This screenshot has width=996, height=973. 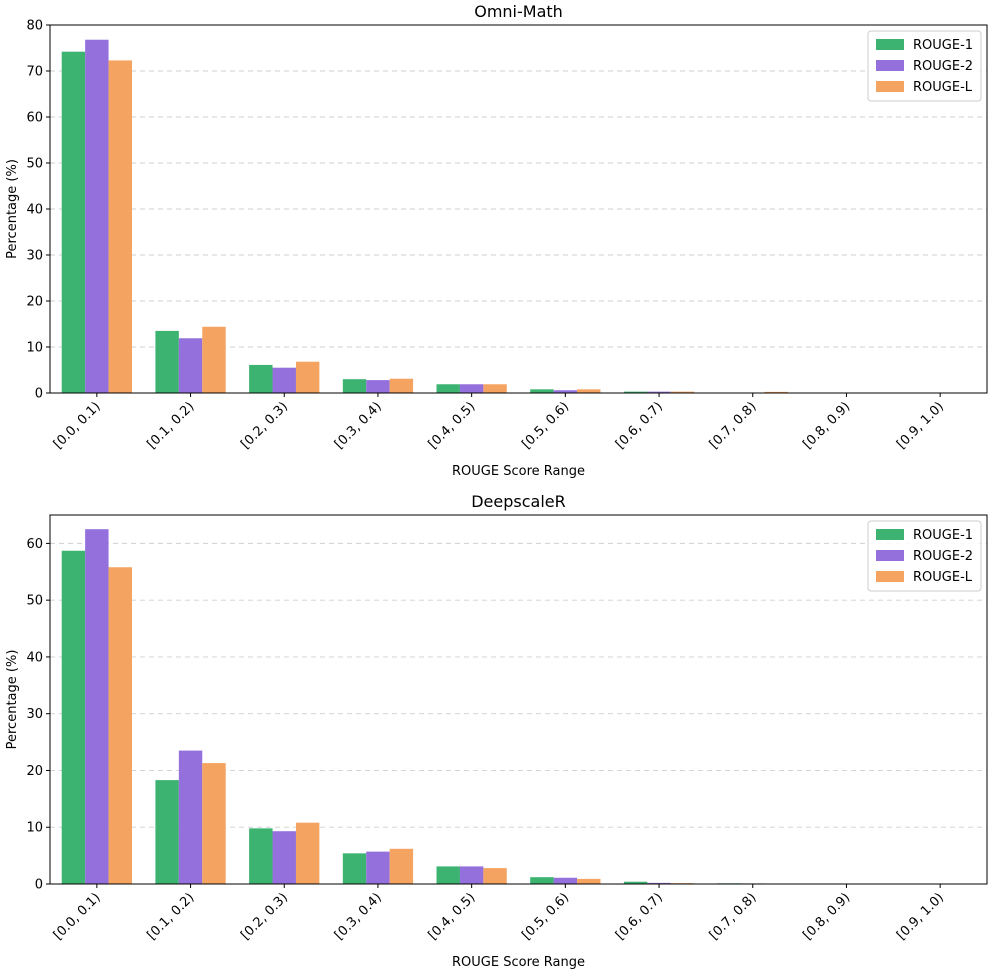 What do you see at coordinates (518, 501) in the screenshot?
I see `chart-title: DeepscaleR` at bounding box center [518, 501].